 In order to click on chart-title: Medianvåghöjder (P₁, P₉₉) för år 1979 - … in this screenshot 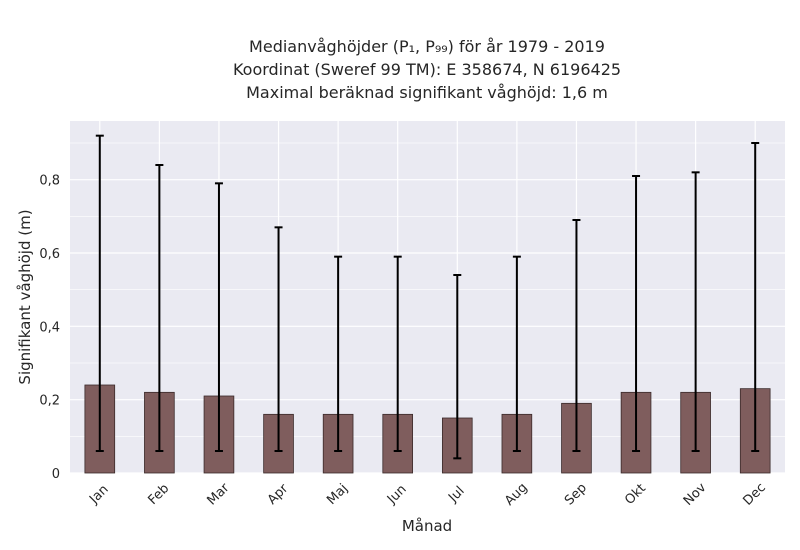, I will do `click(427, 69)`.